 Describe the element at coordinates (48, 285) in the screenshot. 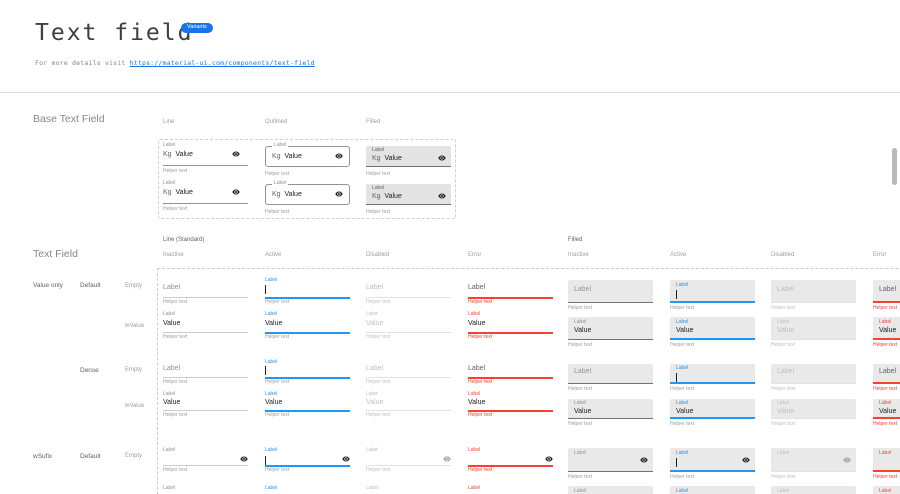

I see `row-label: Value only` at that location.